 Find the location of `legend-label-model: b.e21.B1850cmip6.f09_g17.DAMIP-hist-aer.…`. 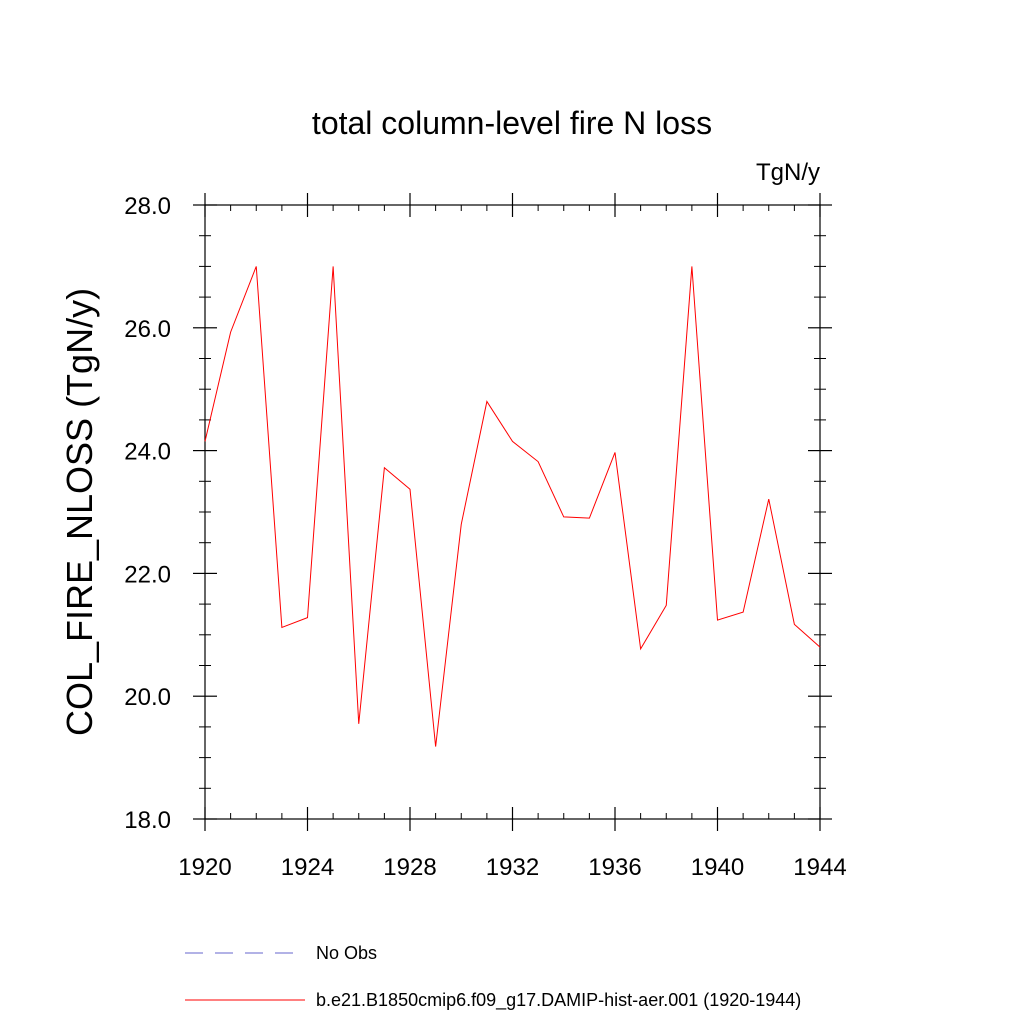

legend-label-model: b.e21.B1850cmip6.f09_g17.DAMIP-hist-aer.… is located at coordinates (558, 1000).